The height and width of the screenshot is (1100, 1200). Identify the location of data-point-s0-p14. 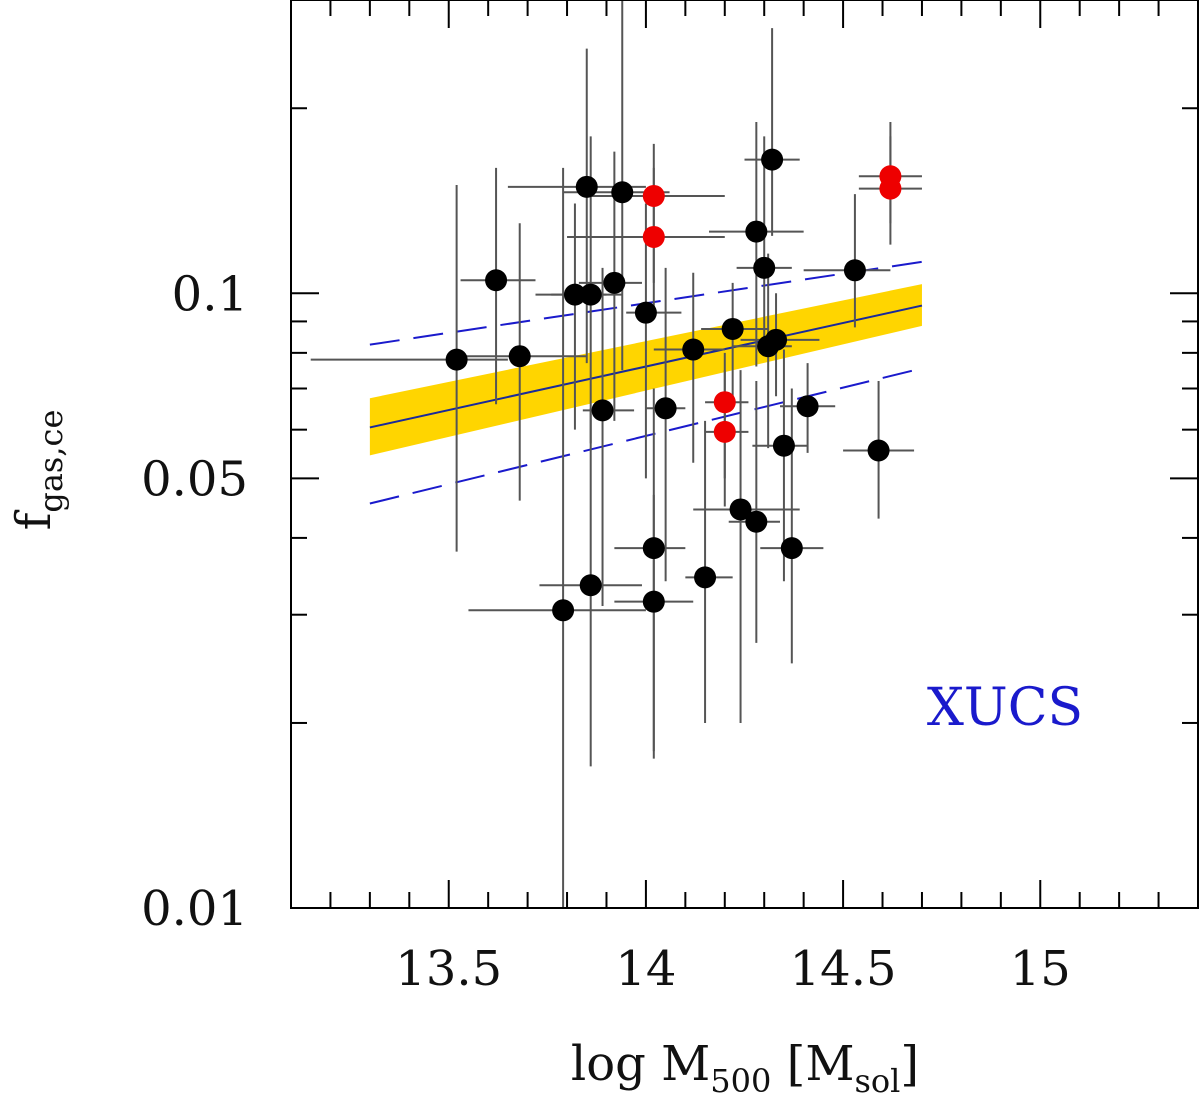
(665, 408).